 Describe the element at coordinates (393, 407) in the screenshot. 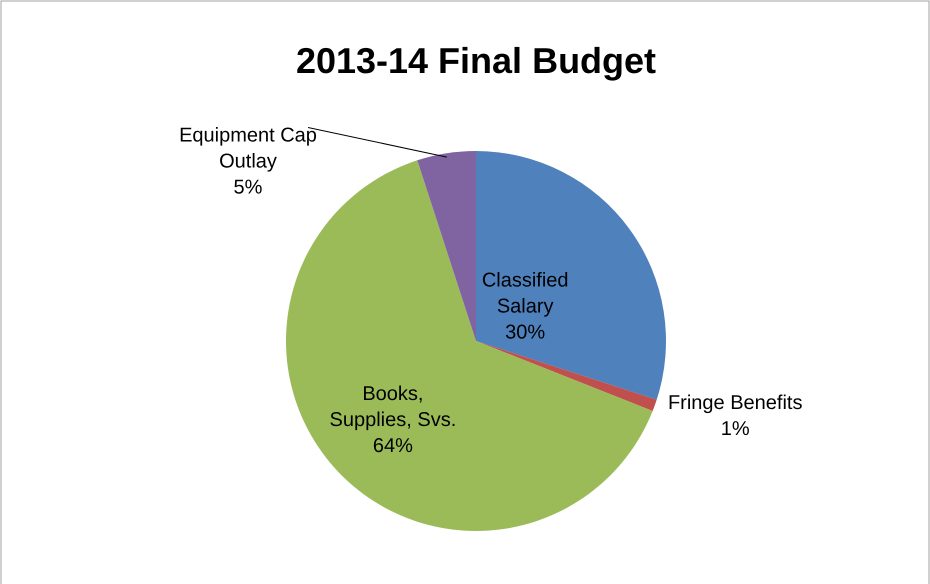

I see `slice-label: Books, Supplies, Svs.` at that location.